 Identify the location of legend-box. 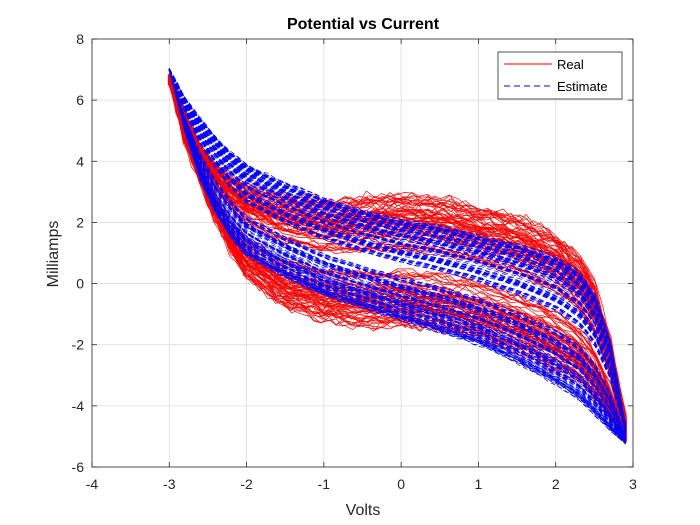
(560, 75).